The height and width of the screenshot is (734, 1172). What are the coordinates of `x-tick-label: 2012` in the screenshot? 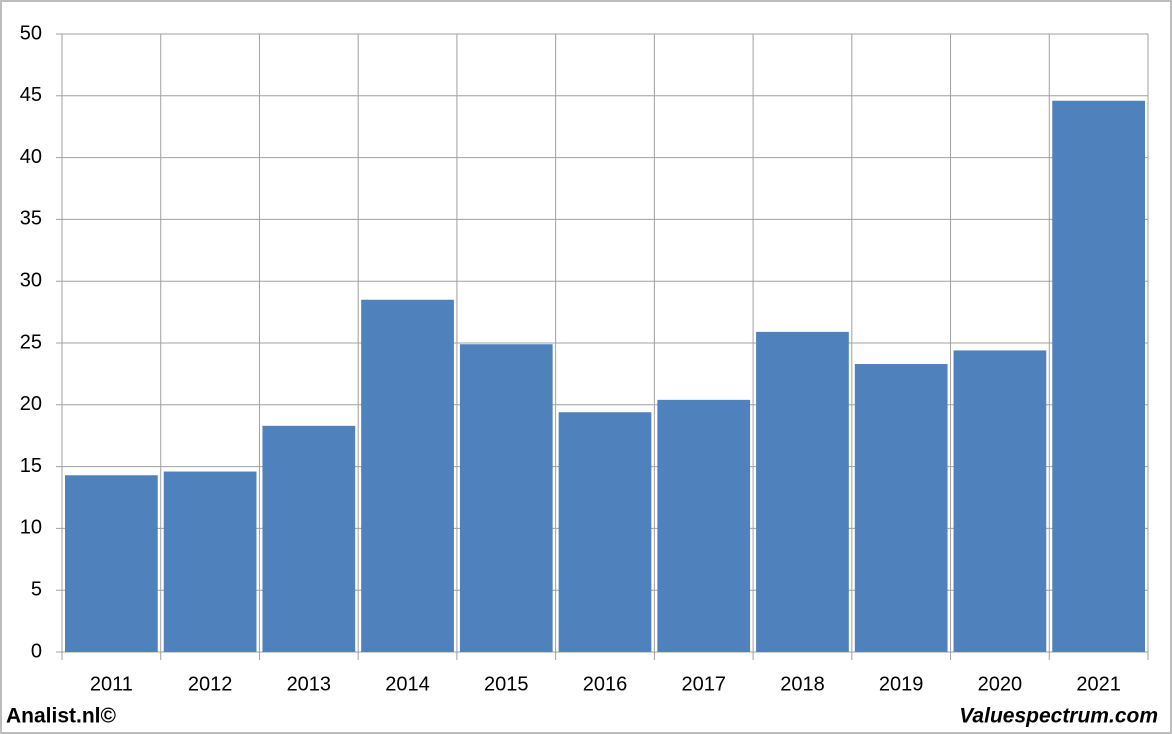 It's located at (210, 684).